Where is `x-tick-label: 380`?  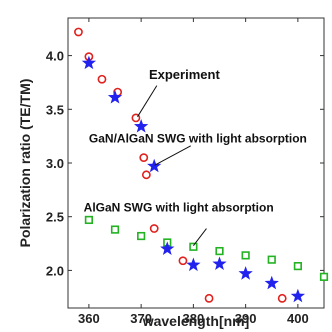
x-tick-label: 380 is located at coordinates (194, 318).